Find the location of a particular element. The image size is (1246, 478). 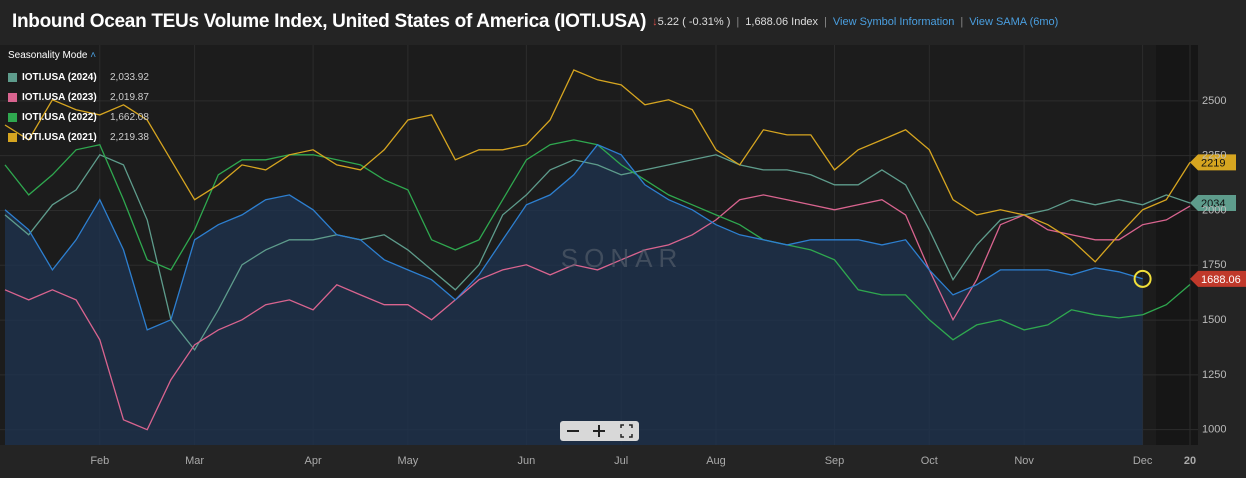

x-tick-label: Sep is located at coordinates (835, 461).